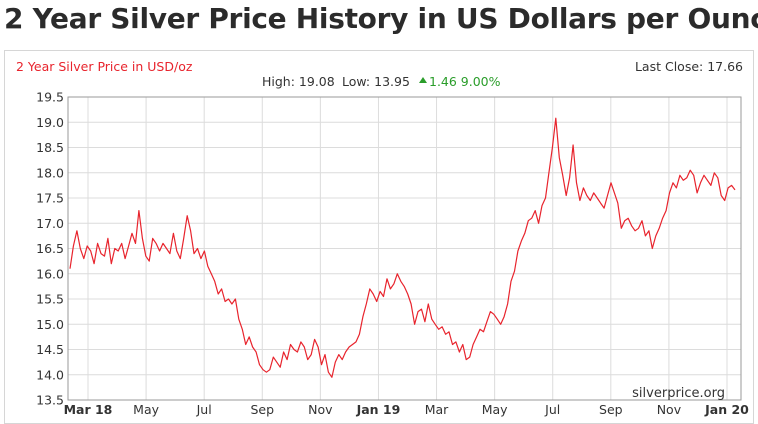 The image size is (758, 424). What do you see at coordinates (50, 147) in the screenshot?
I see `y-tick-label: 18.5` at bounding box center [50, 147].